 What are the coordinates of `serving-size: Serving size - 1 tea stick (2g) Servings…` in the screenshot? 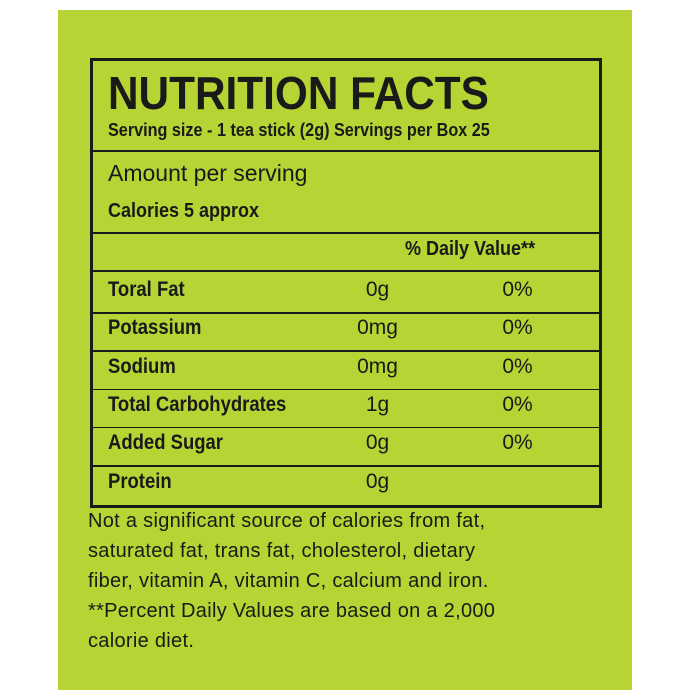 It's located at (299, 130).